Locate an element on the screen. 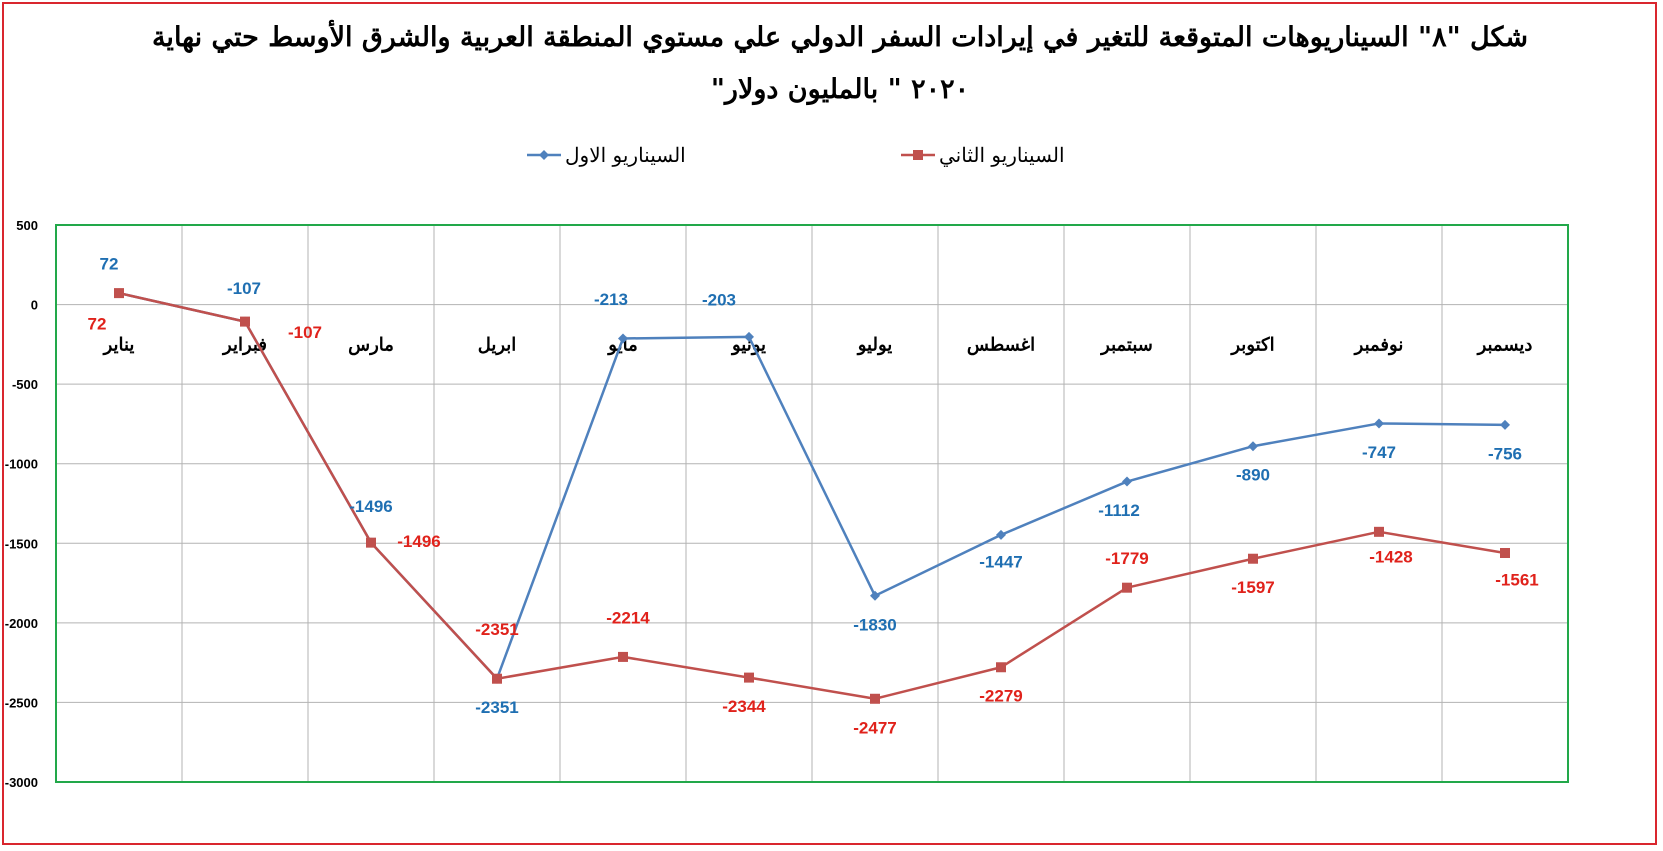 The width and height of the screenshot is (1663, 851). data-label-series-1: -1447 is located at coordinates (1000, 561).